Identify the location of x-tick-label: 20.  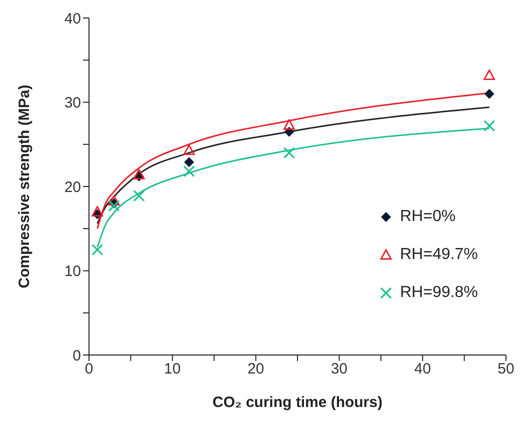
(255, 369).